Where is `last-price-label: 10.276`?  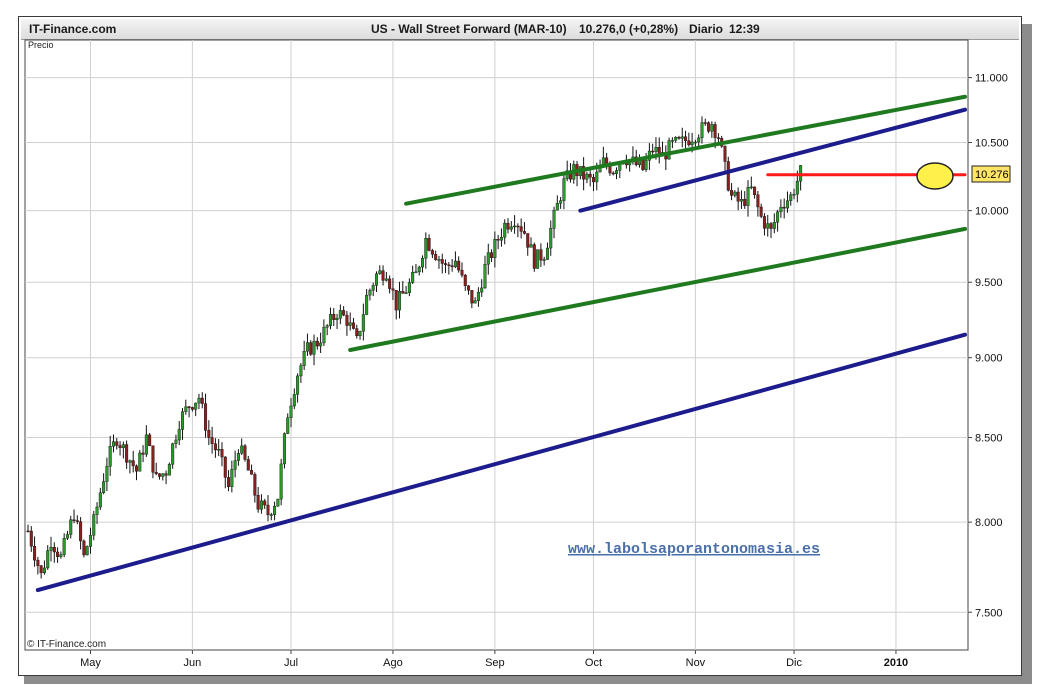 last-price-label: 10.276 is located at coordinates (992, 175).